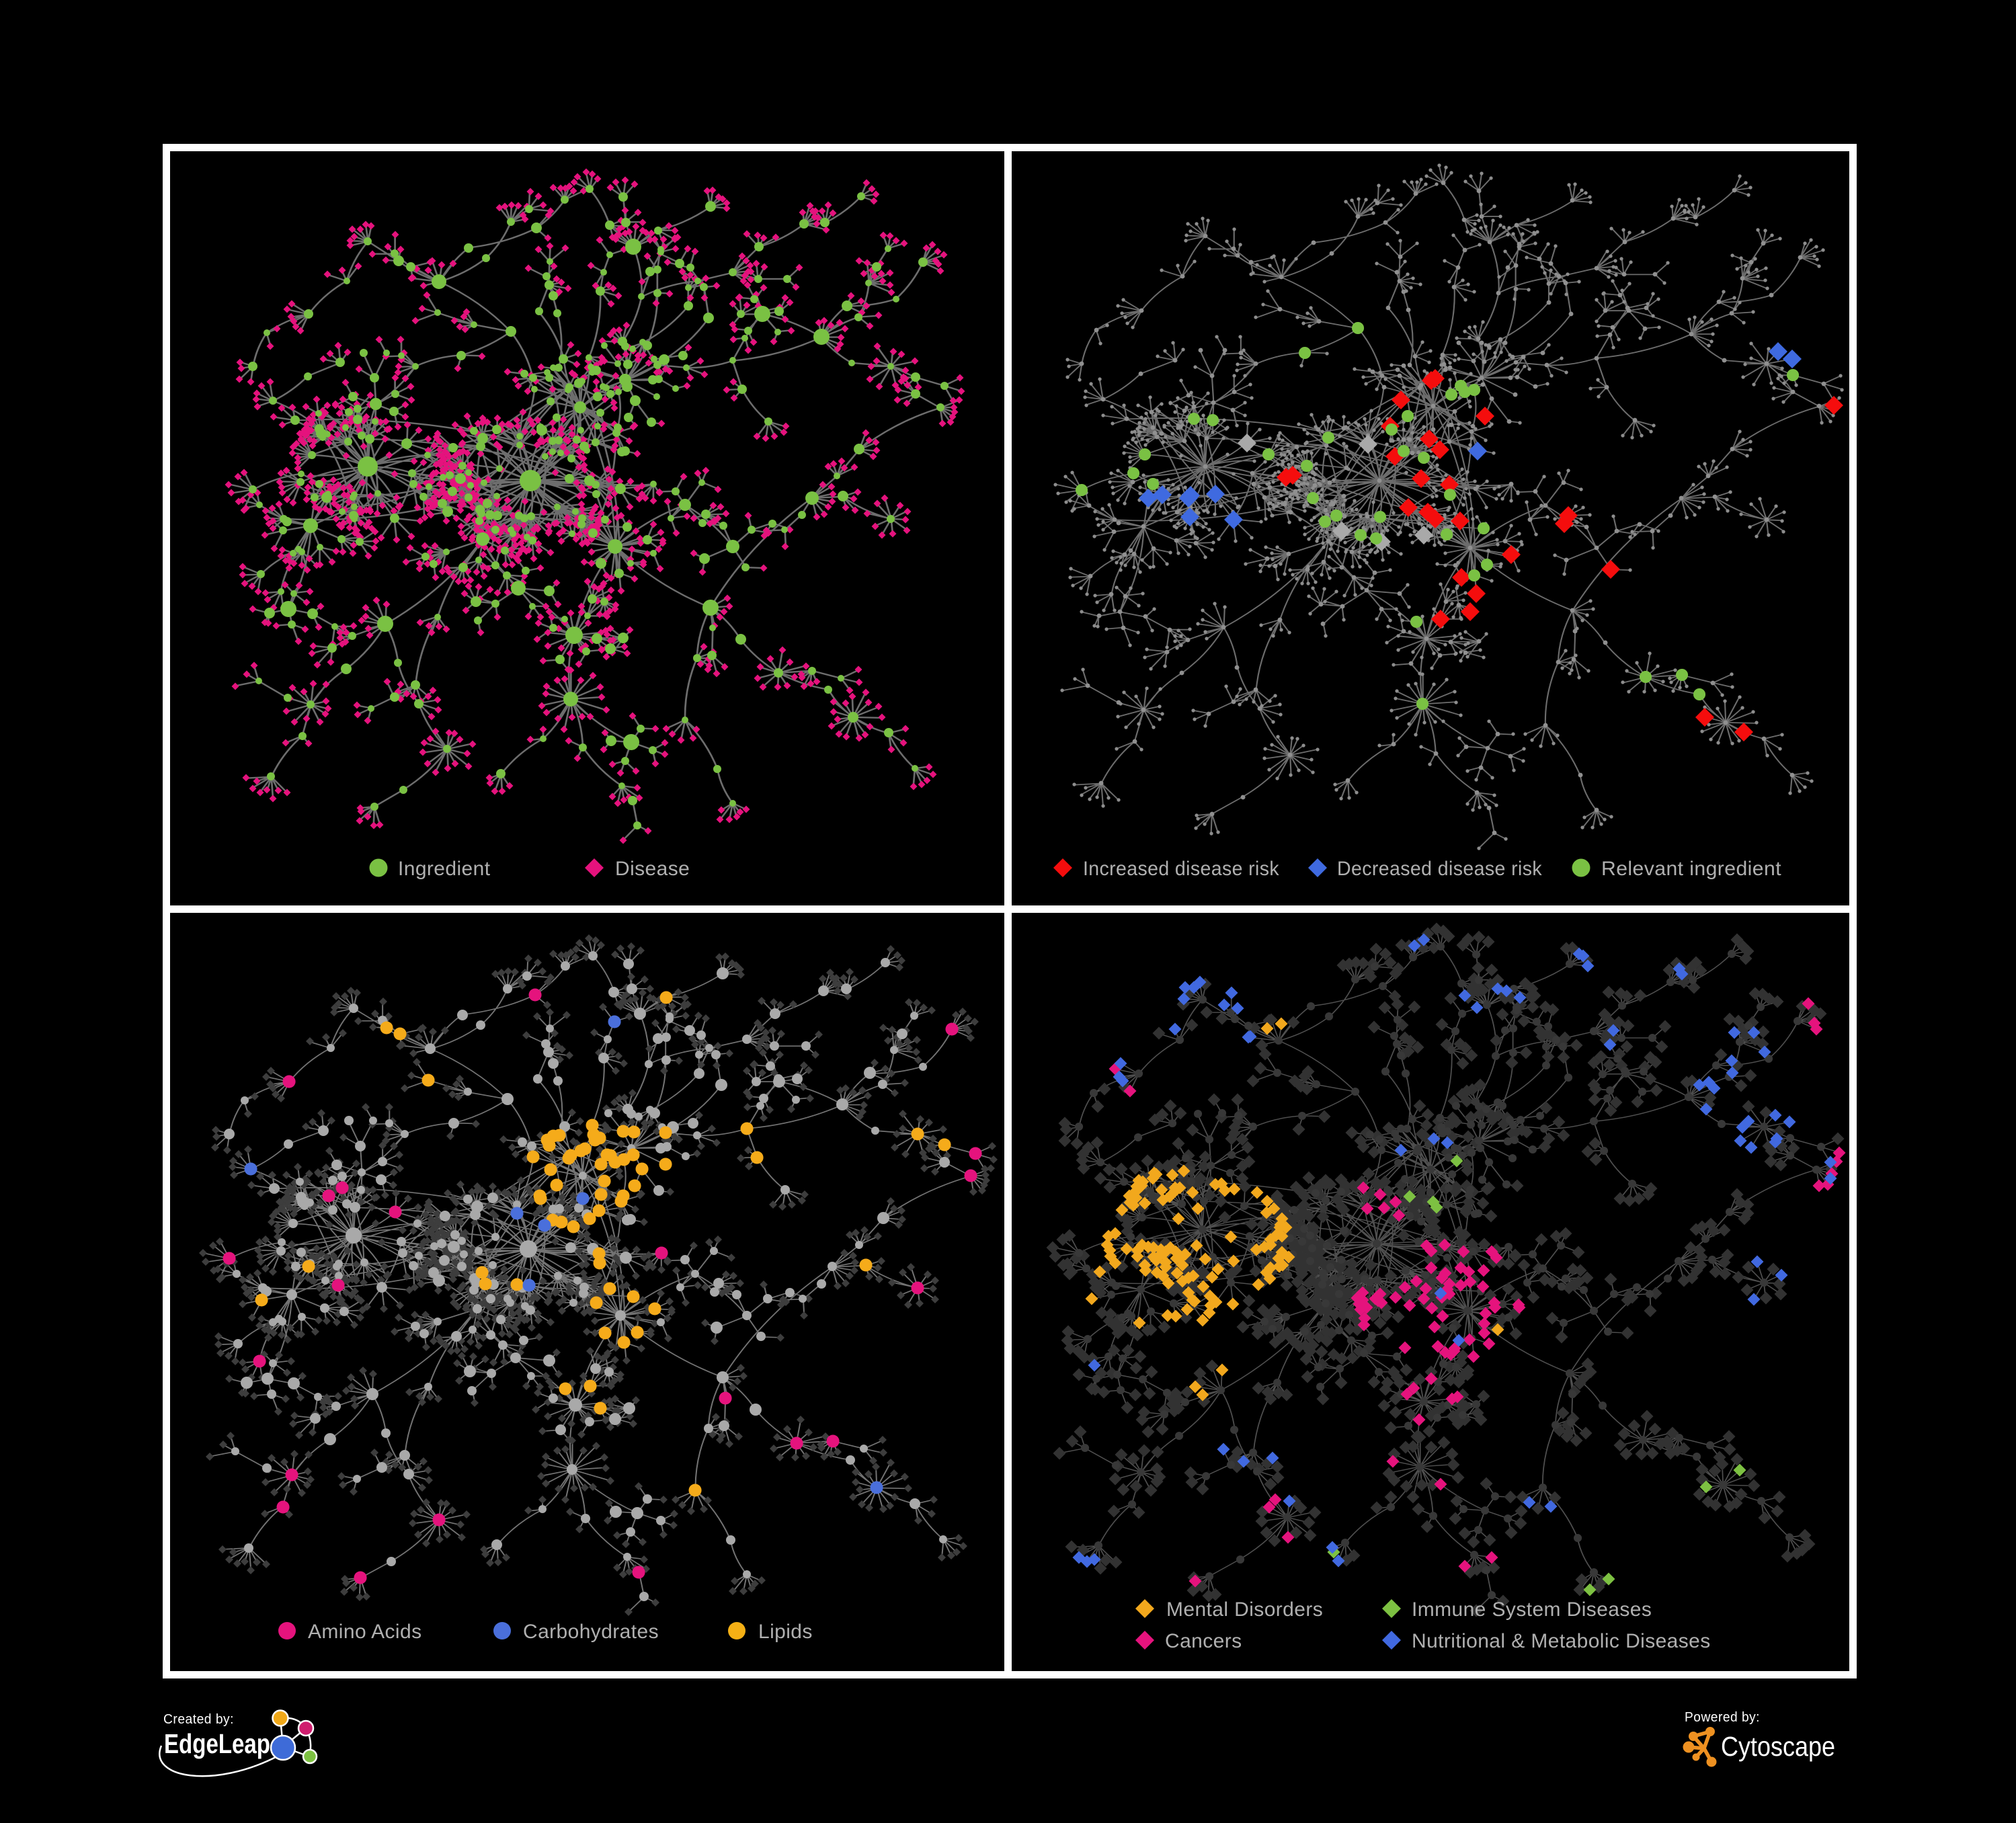 Image resolution: width=2016 pixels, height=1823 pixels. Describe the element at coordinates (444, 869) in the screenshot. I see `svg-text: Ingredient` at that location.